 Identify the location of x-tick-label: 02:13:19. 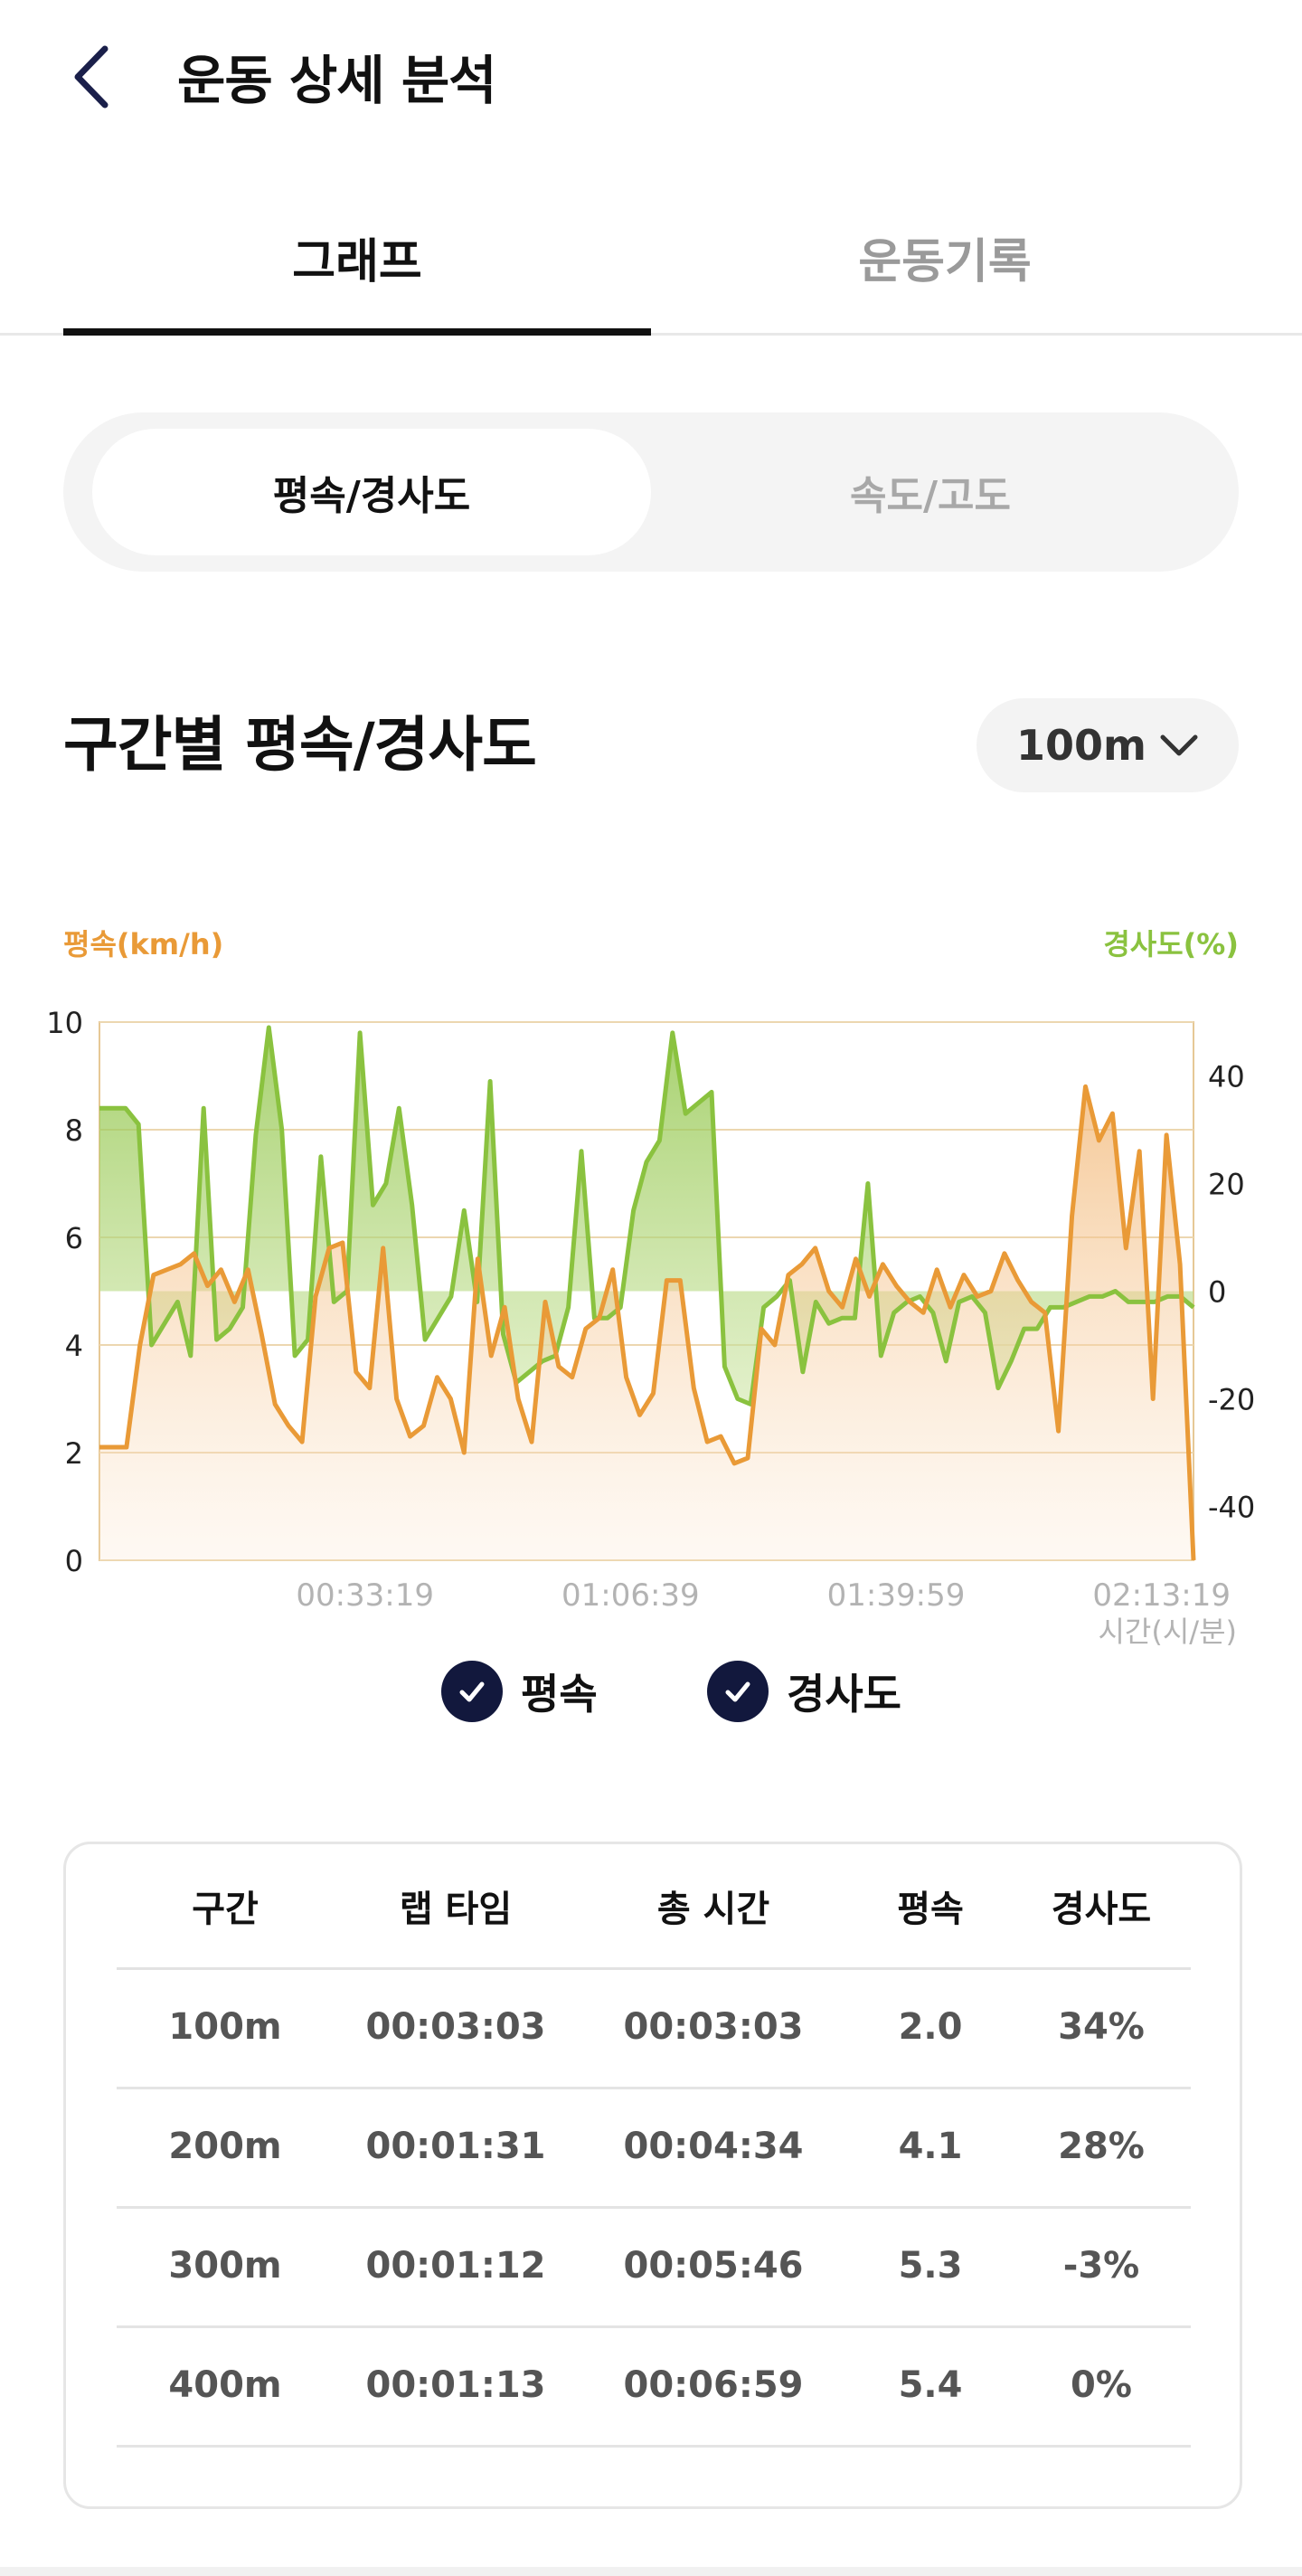
(1161, 1596).